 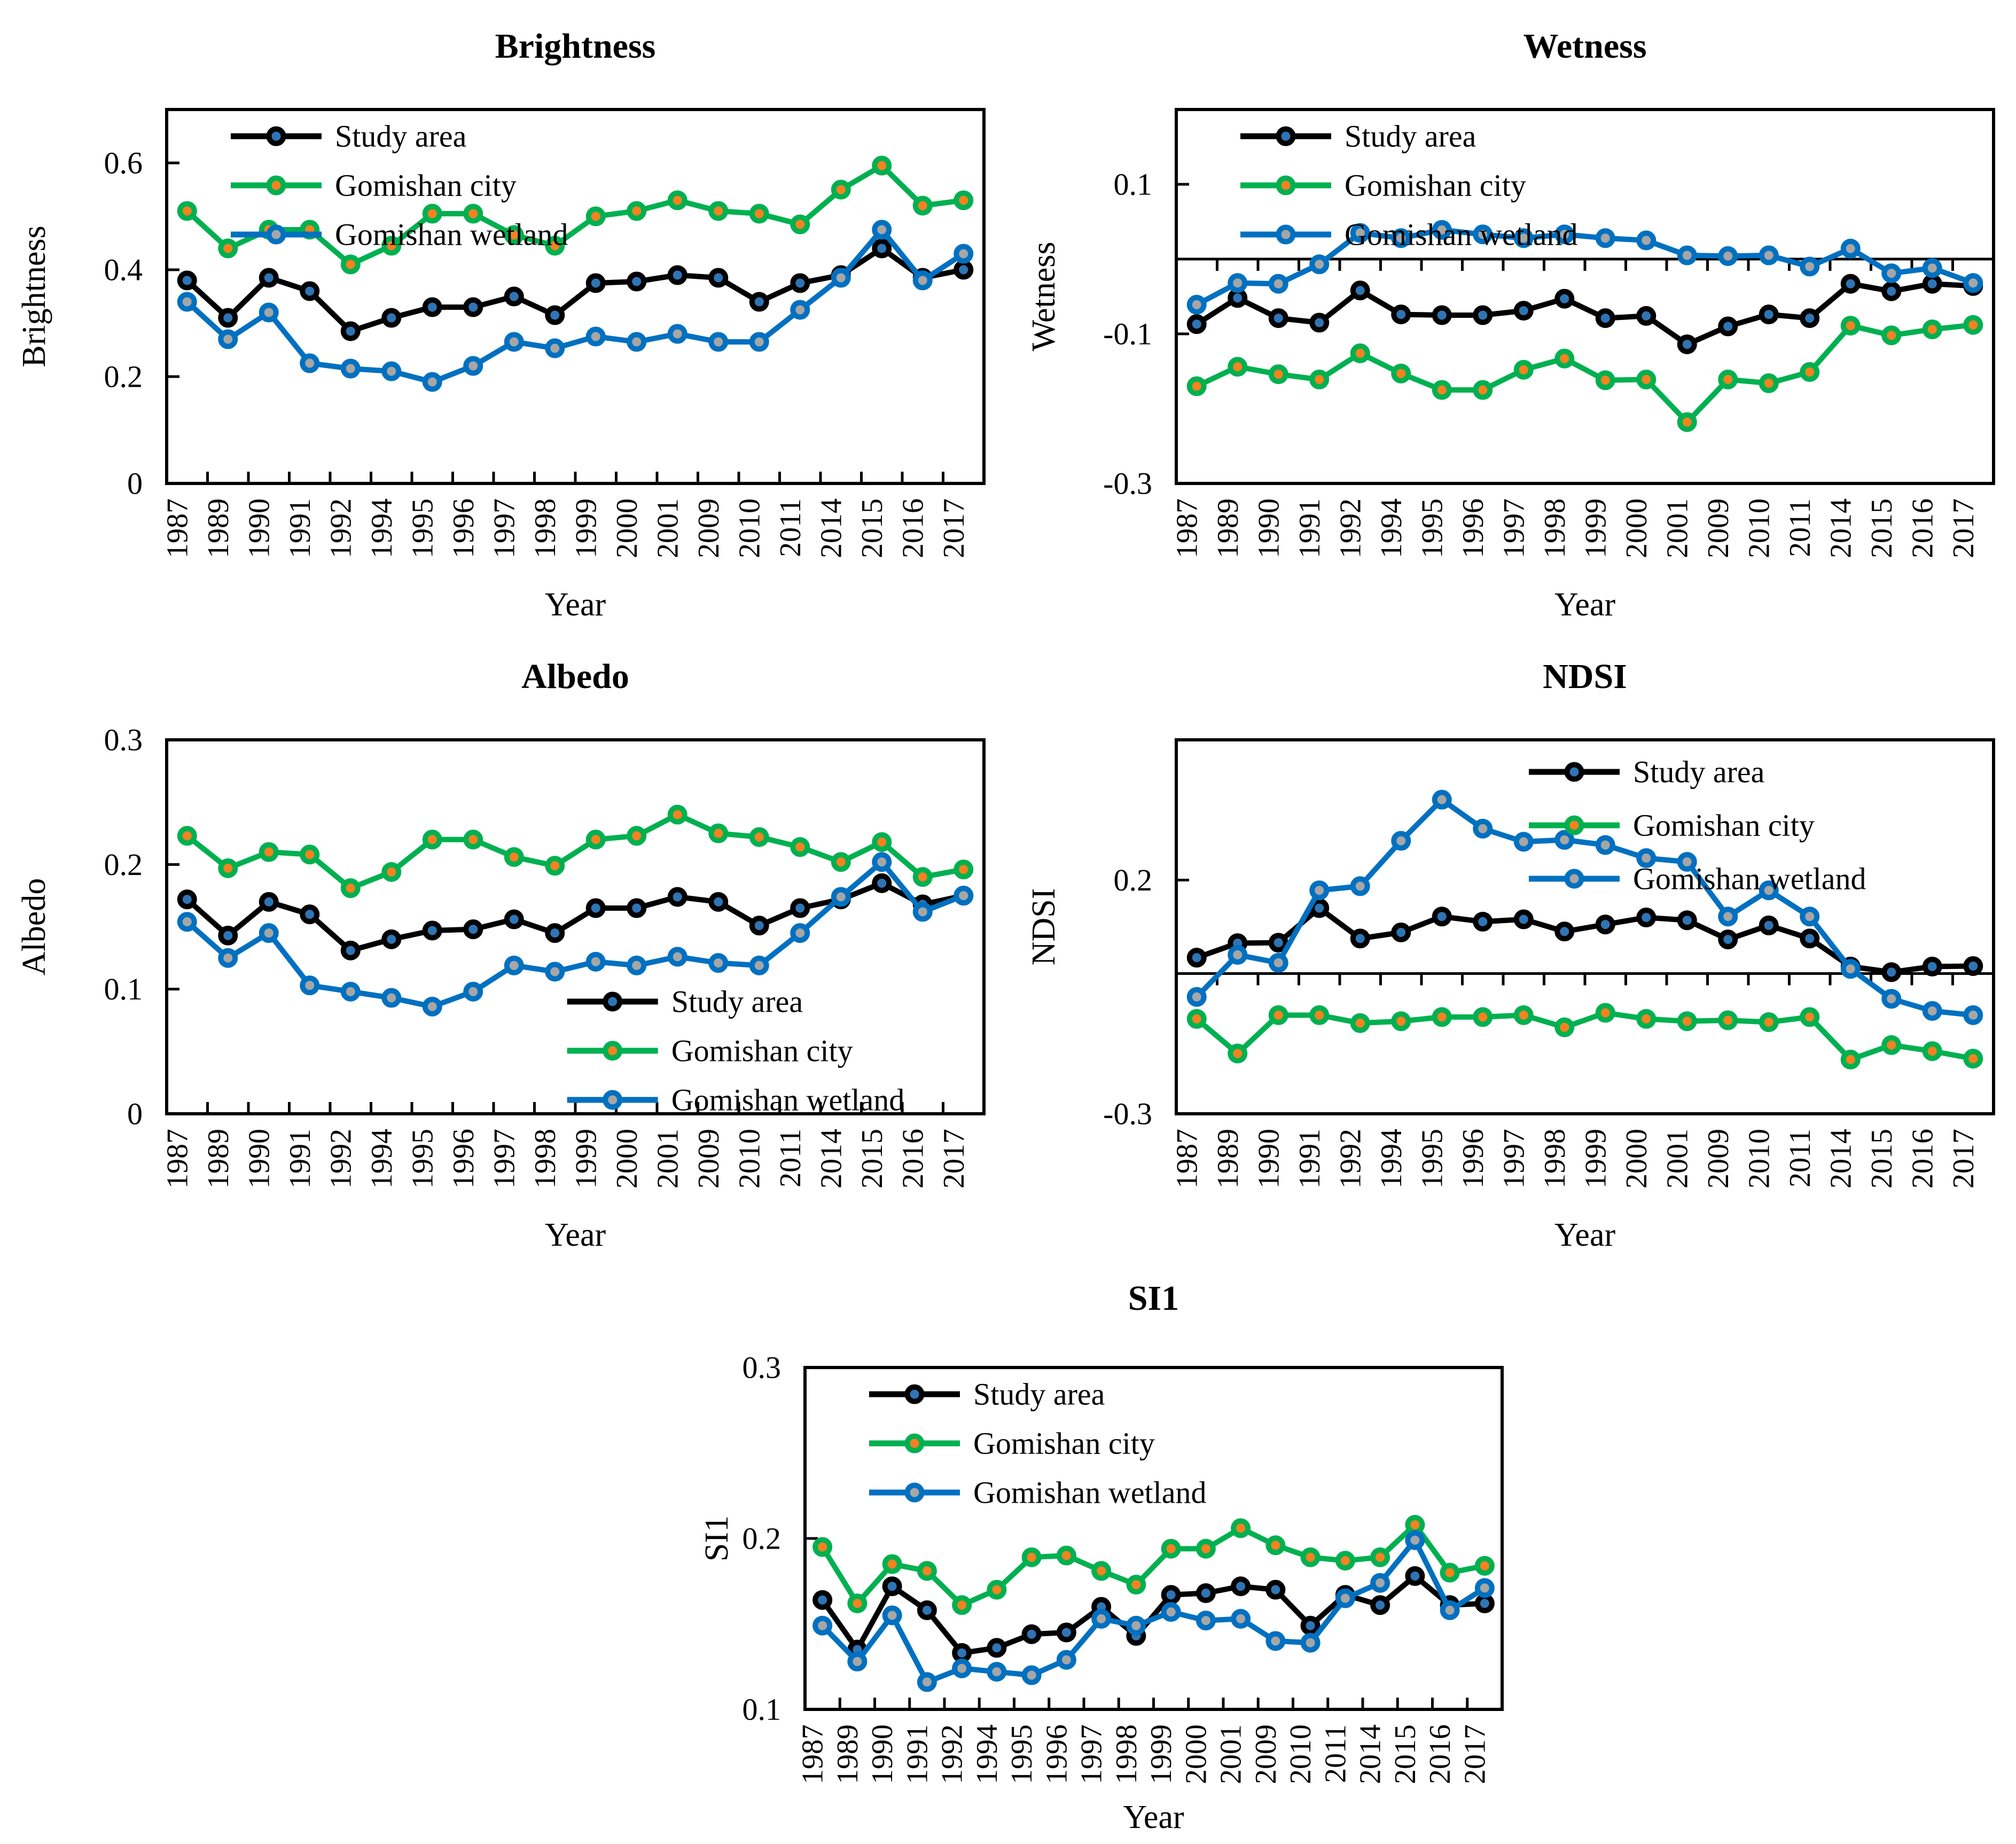 I want to click on x-tick-label: 2011, so click(x=1335, y=1754).